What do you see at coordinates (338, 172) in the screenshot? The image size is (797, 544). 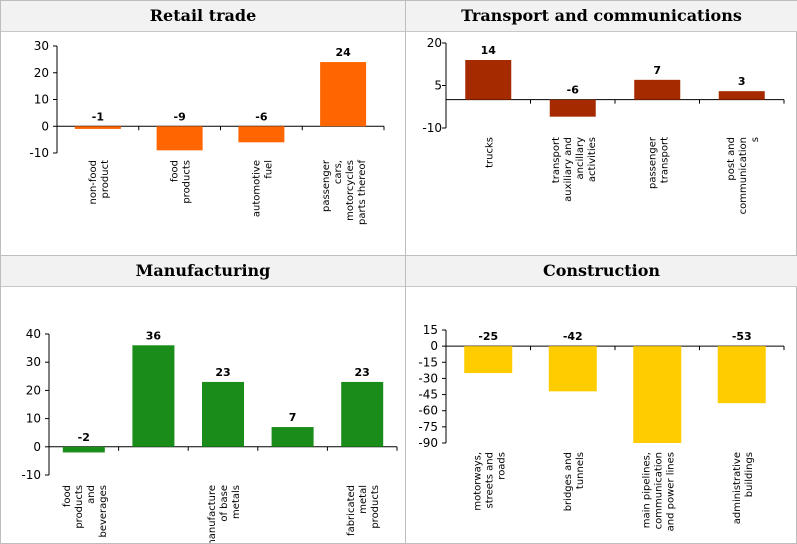 I see `x-tick-label-line: cars,` at bounding box center [338, 172].